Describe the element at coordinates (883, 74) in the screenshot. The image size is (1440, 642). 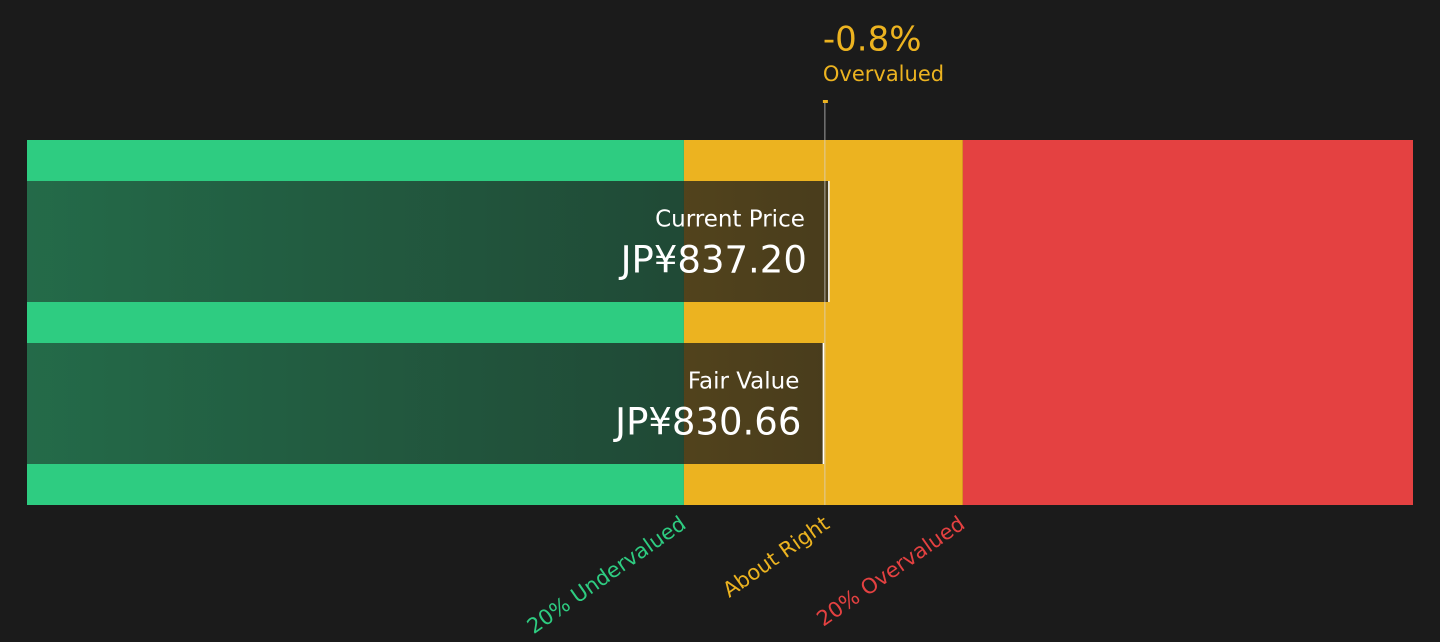
I see `annotation-text: Overvalued` at that location.